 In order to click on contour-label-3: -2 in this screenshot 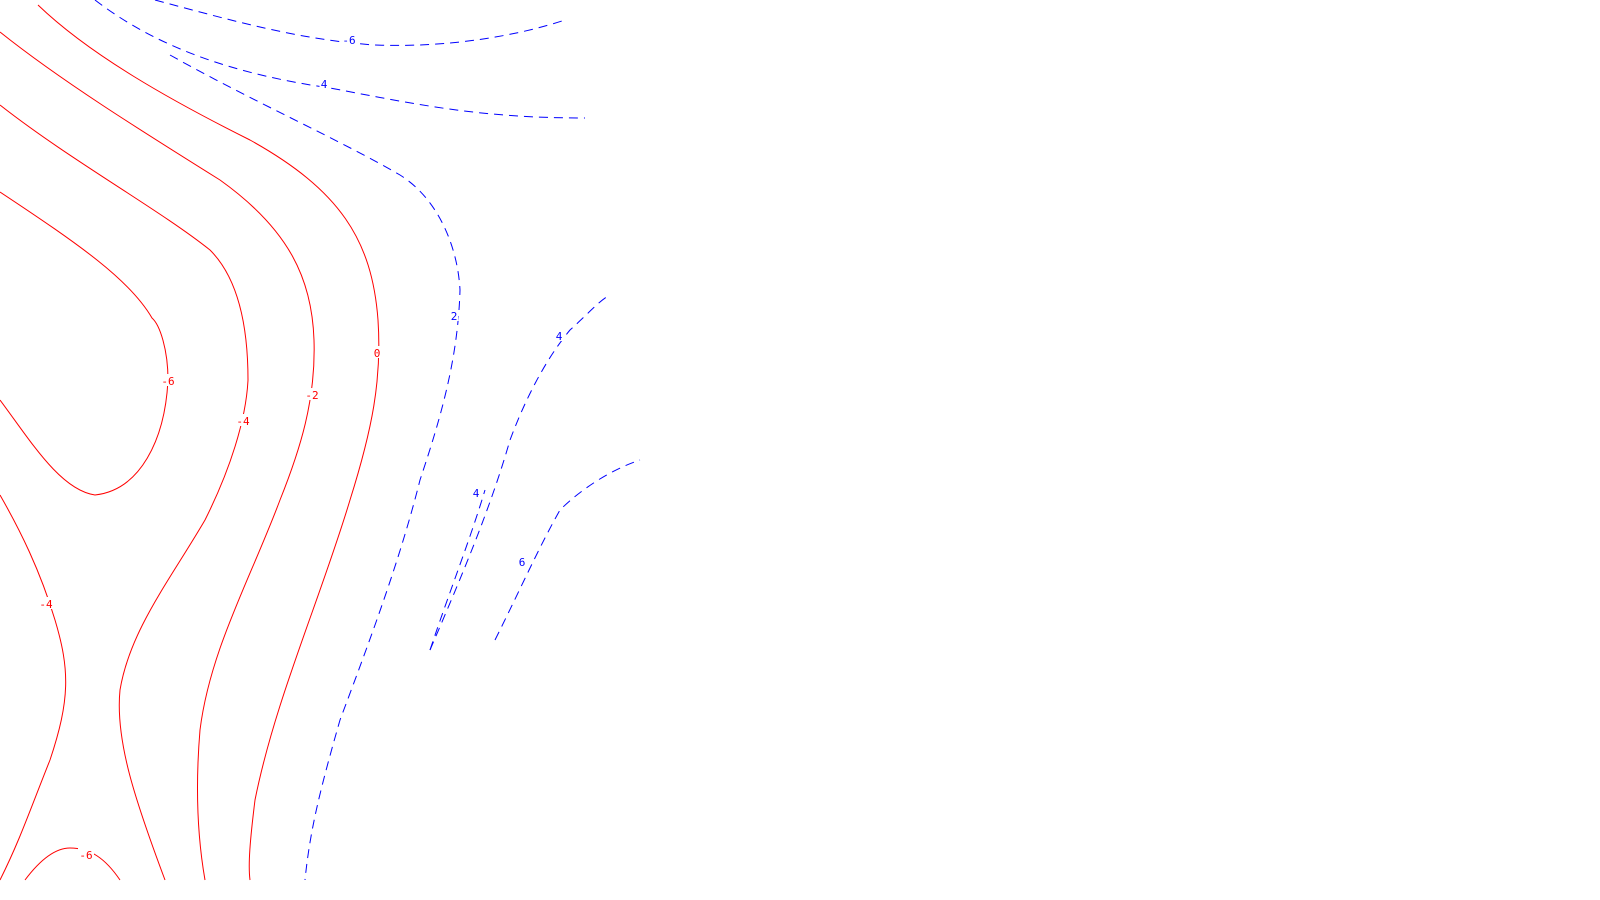, I will do `click(311, 395)`.